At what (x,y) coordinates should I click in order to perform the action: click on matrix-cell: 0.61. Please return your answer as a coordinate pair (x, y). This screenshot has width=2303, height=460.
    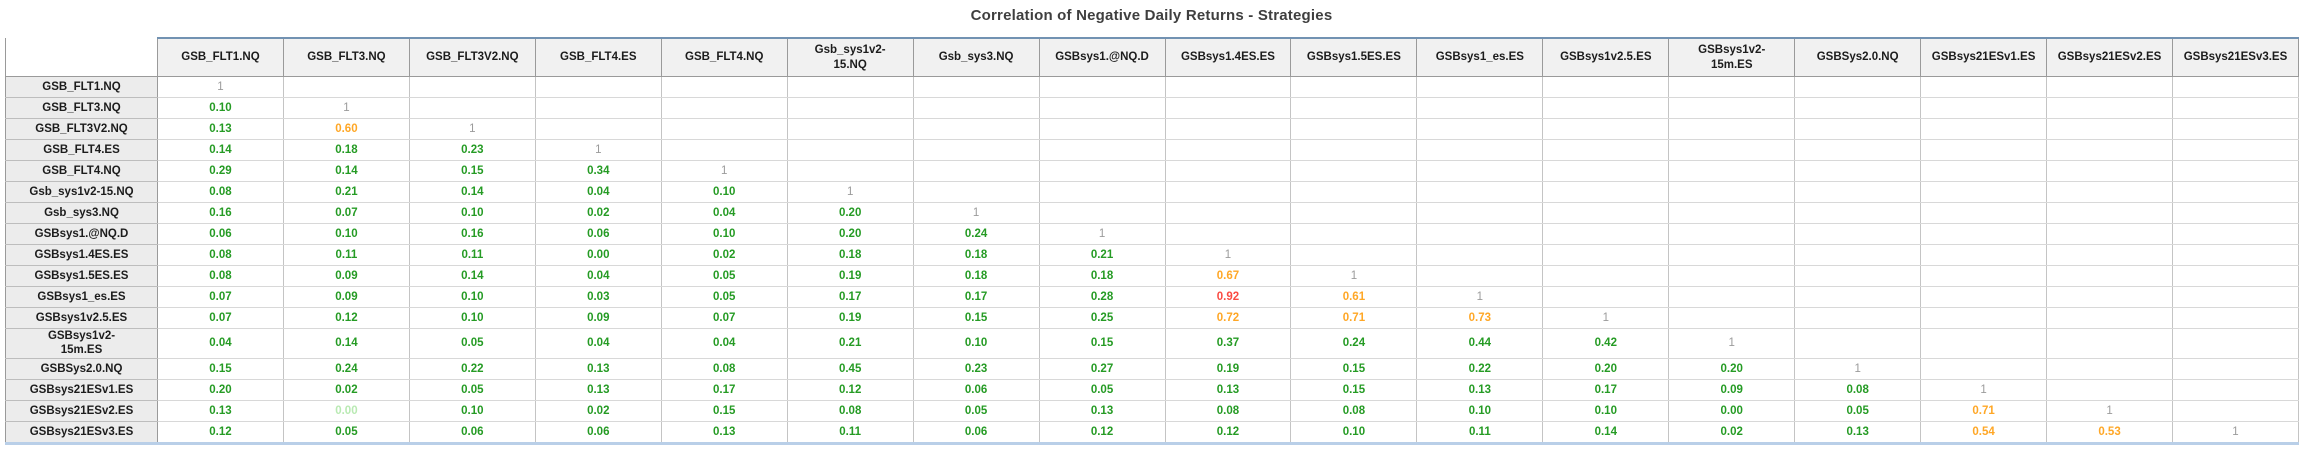
    Looking at the image, I should click on (1354, 297).